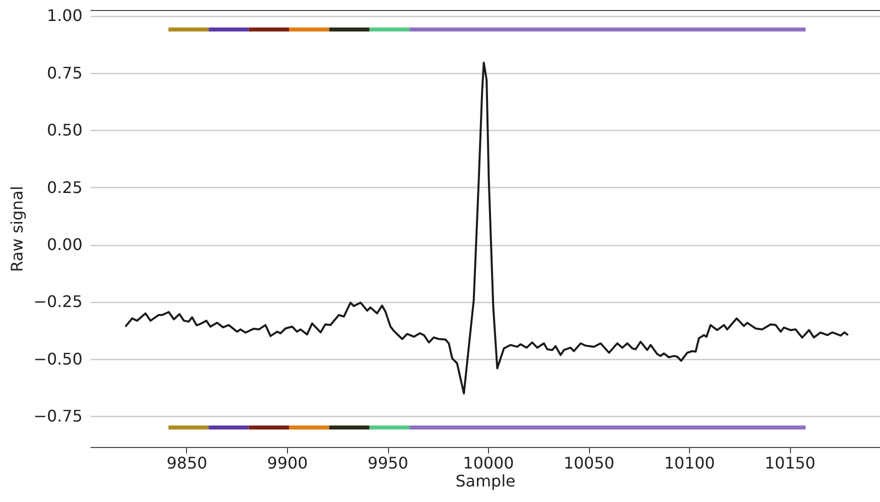 The height and width of the screenshot is (502, 880). I want to click on y-tick-label: −0.75, so click(57, 416).